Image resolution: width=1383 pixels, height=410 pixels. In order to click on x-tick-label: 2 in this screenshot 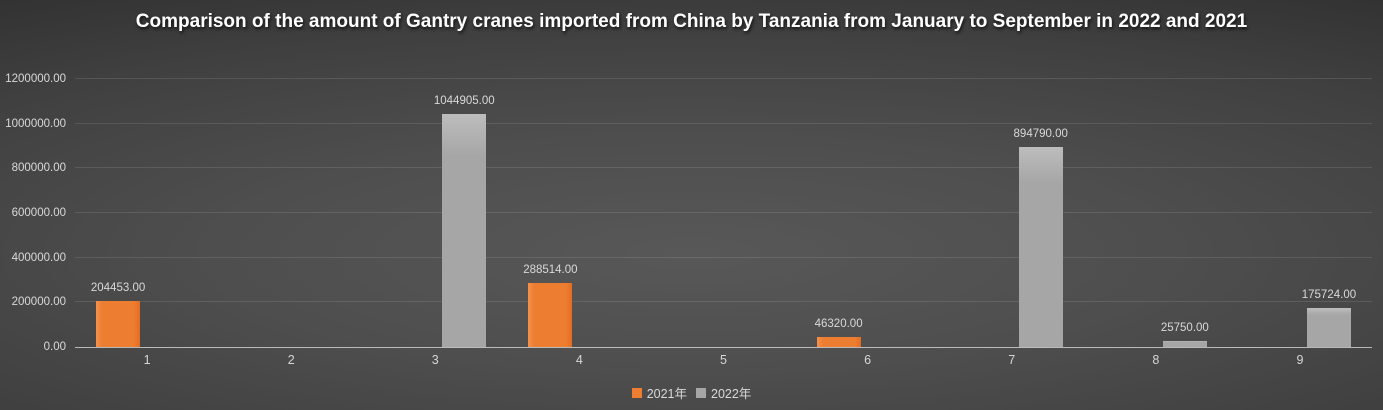, I will do `click(291, 360)`.